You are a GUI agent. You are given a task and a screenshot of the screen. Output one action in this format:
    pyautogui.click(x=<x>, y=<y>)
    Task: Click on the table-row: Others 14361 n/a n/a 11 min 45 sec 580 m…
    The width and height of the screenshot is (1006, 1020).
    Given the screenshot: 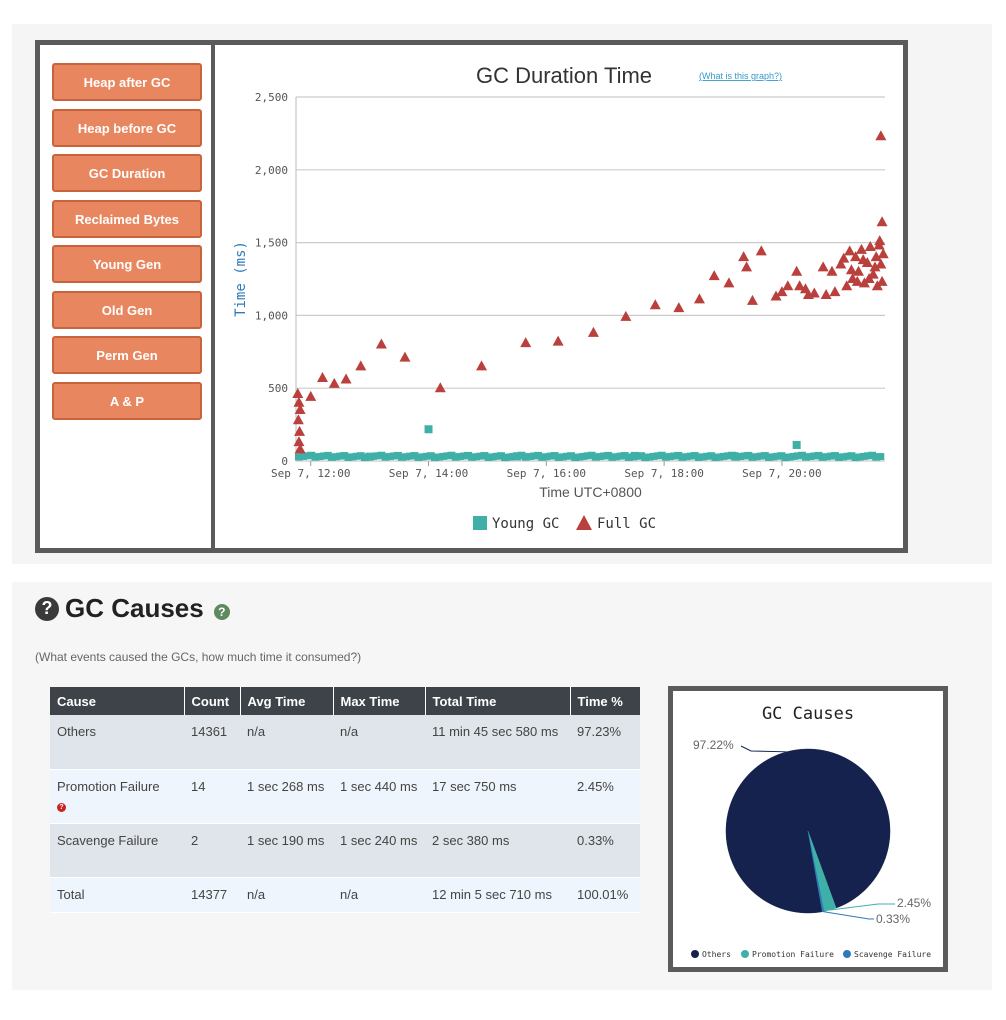 What is the action you would take?
    pyautogui.click(x=345, y=742)
    